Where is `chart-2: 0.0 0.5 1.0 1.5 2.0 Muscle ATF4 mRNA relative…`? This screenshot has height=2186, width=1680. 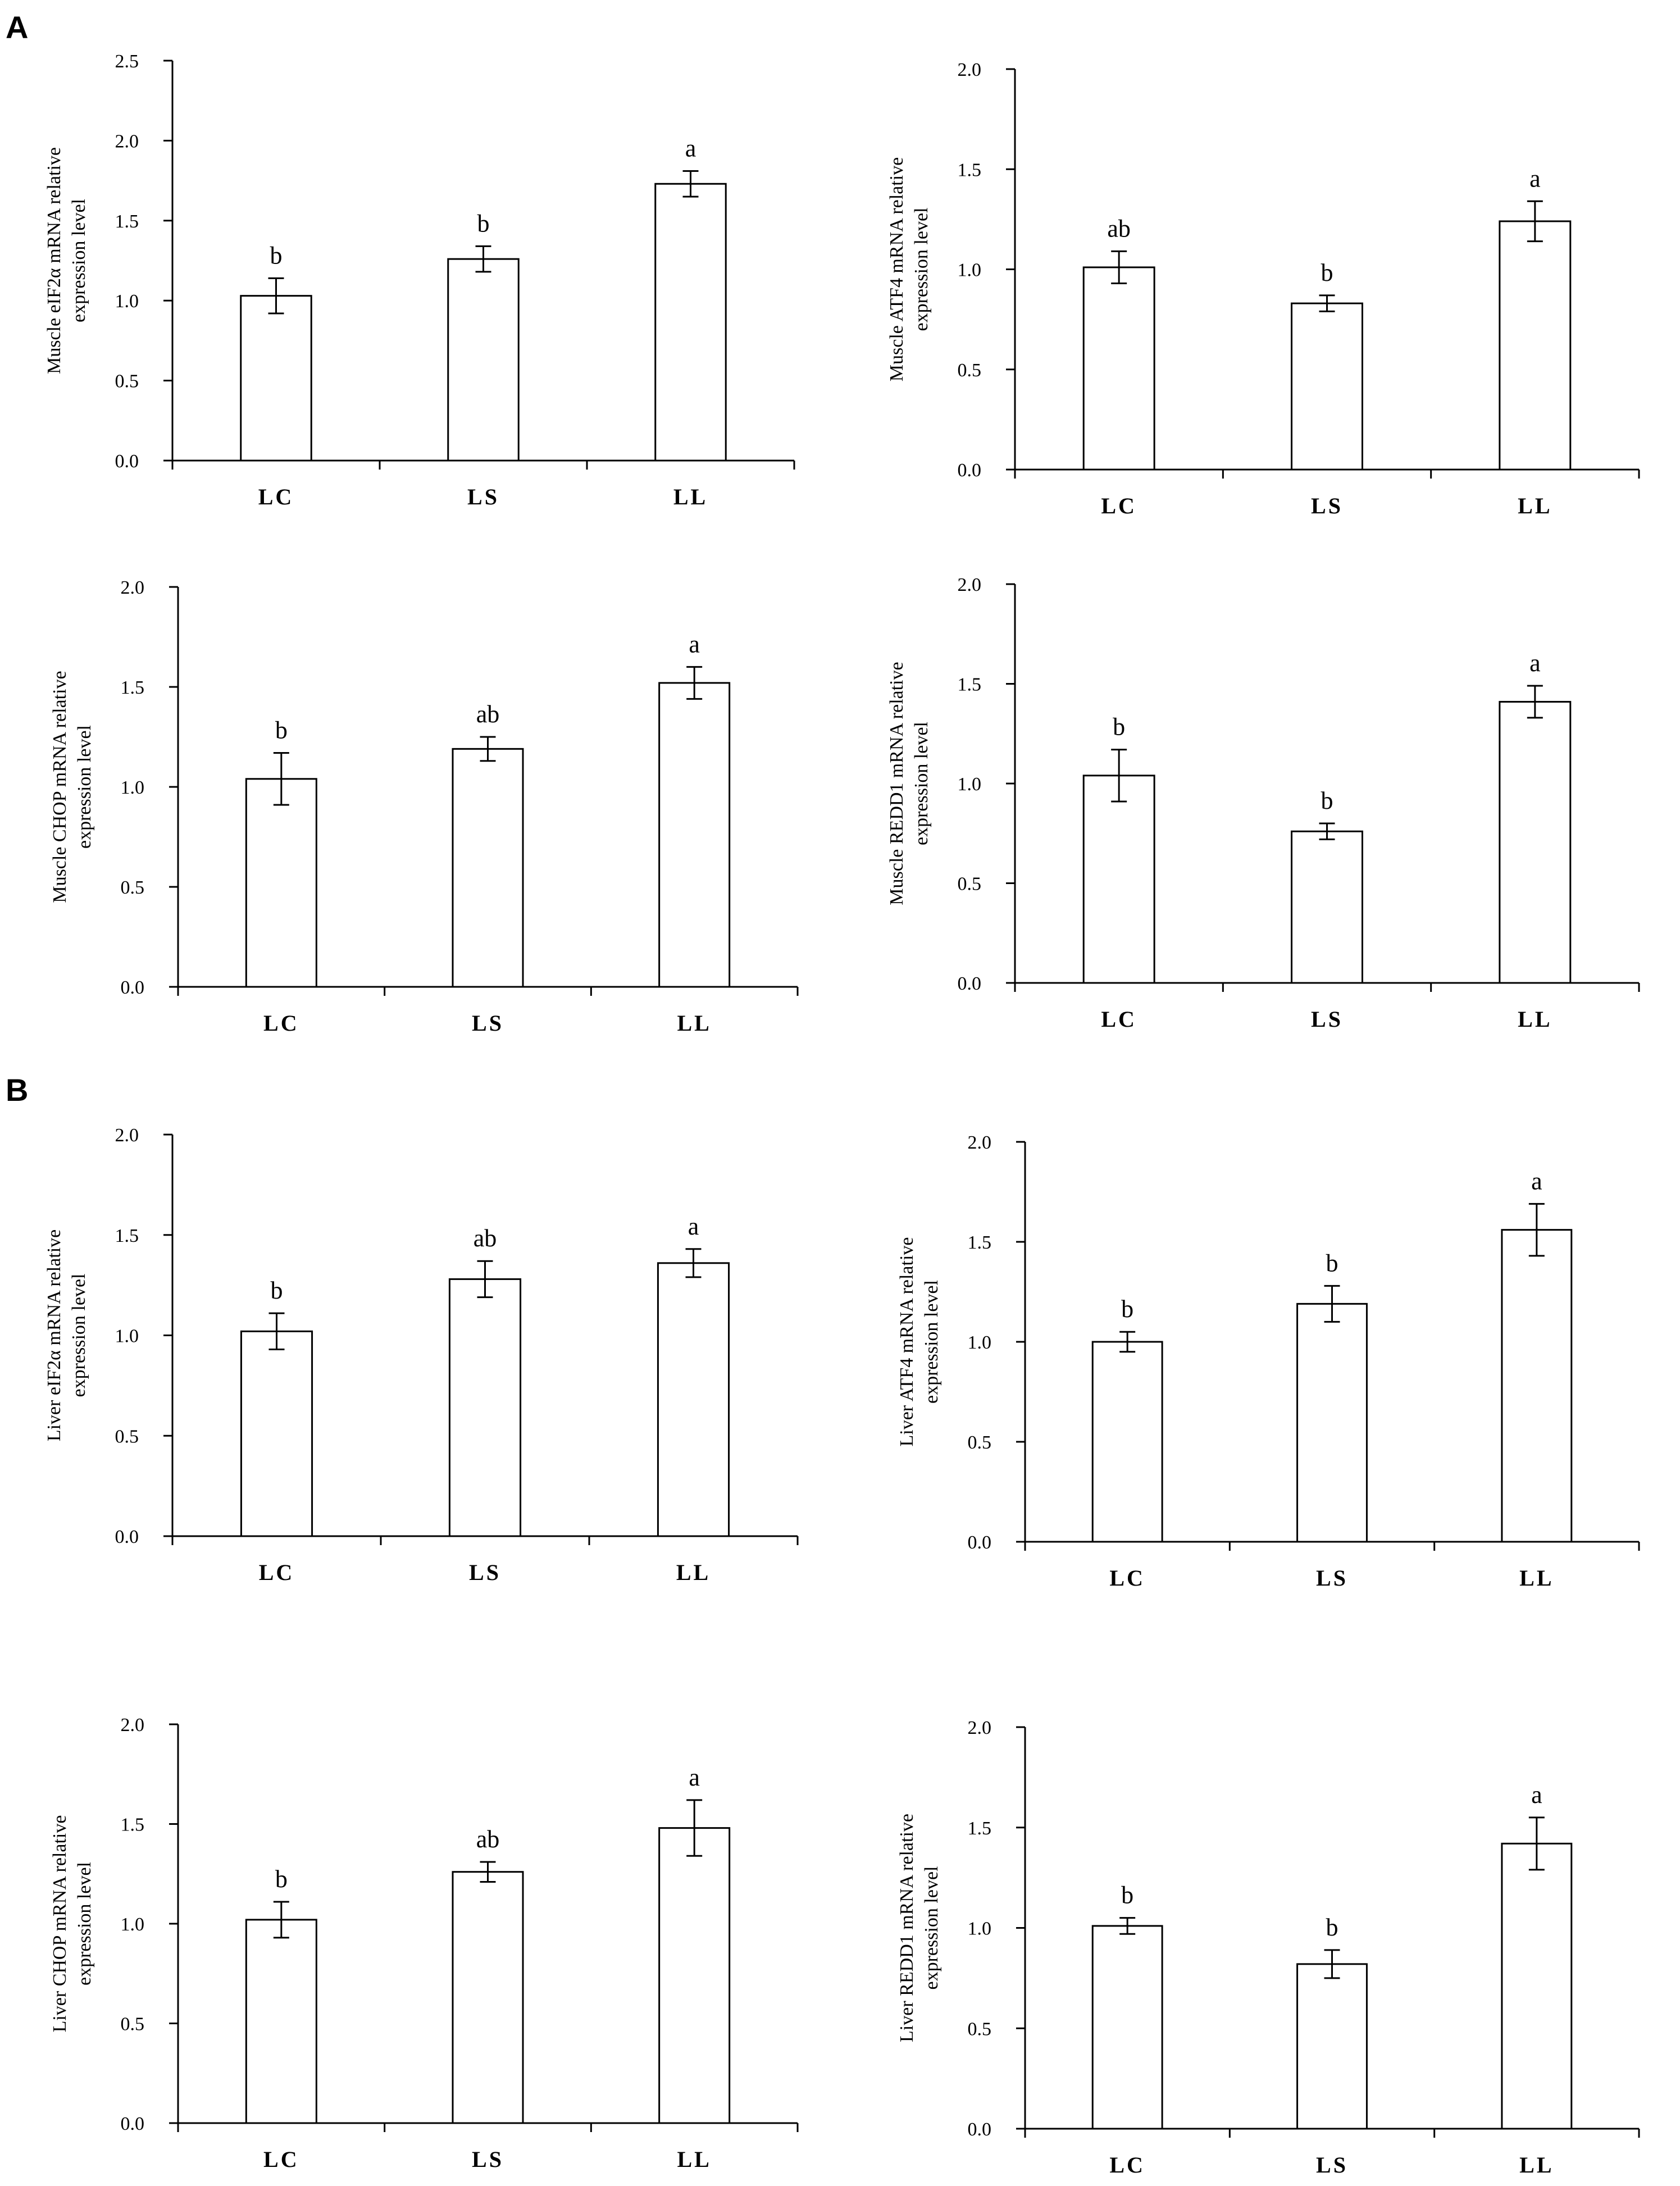 chart-2: 0.0 0.5 1.0 1.5 2.0 Muscle ATF4 mRNA relative… is located at coordinates (1263, 289).